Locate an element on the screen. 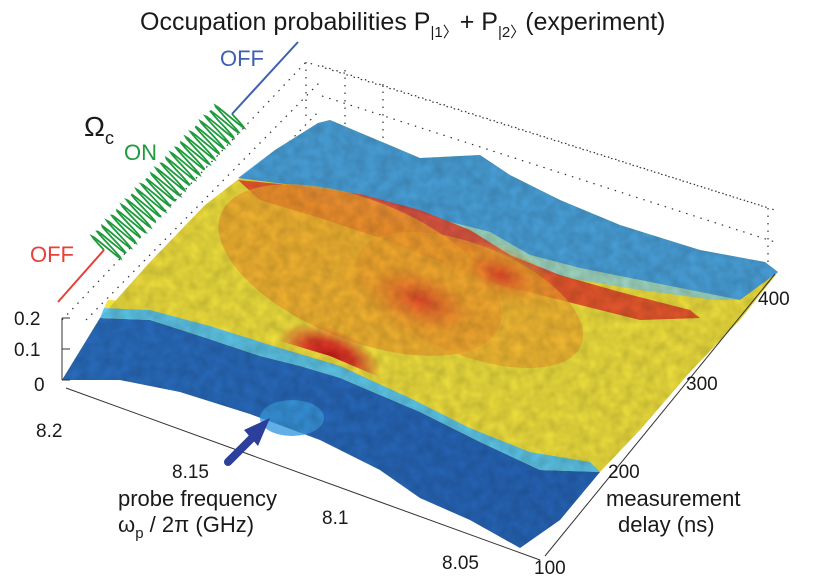 The width and height of the screenshot is (813, 577). omega-c-label: Ωc is located at coordinates (99, 129).